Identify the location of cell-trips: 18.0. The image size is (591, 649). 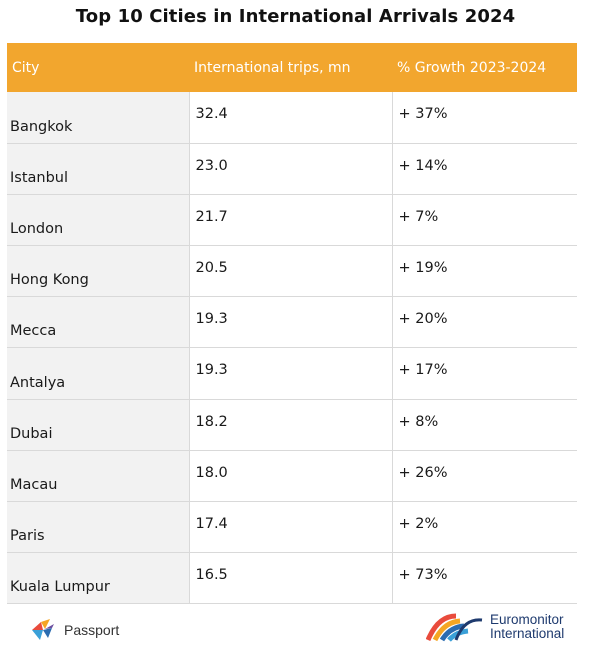
(291, 476).